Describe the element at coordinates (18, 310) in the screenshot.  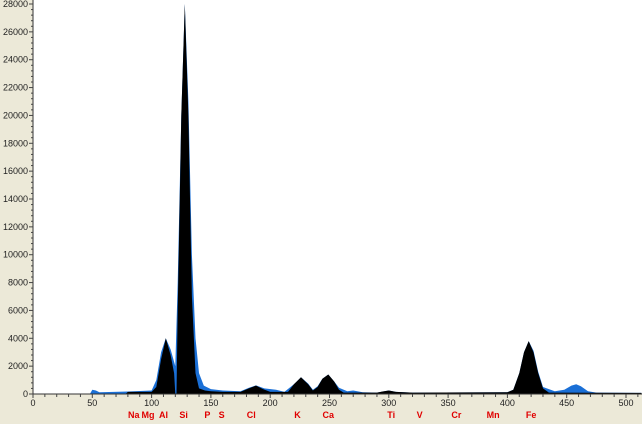
I see `y-tick-label: 6000` at that location.